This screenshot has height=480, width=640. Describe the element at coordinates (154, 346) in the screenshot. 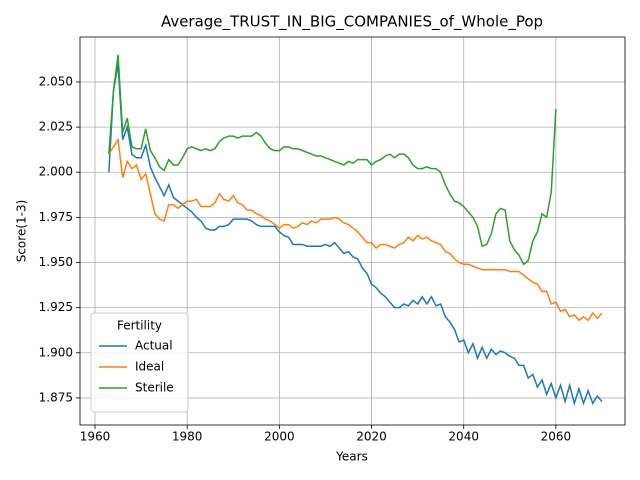

I see `legend-label: Actual` at that location.